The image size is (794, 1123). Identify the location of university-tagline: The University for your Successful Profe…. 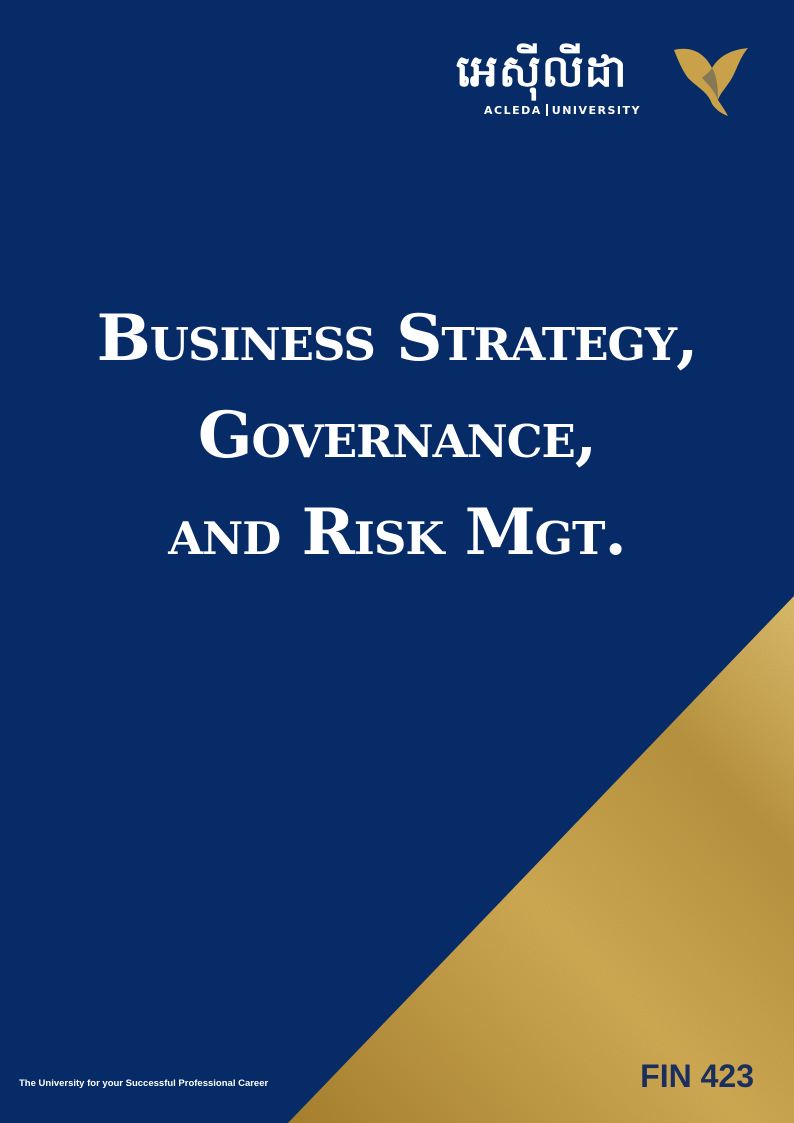
(144, 1083).